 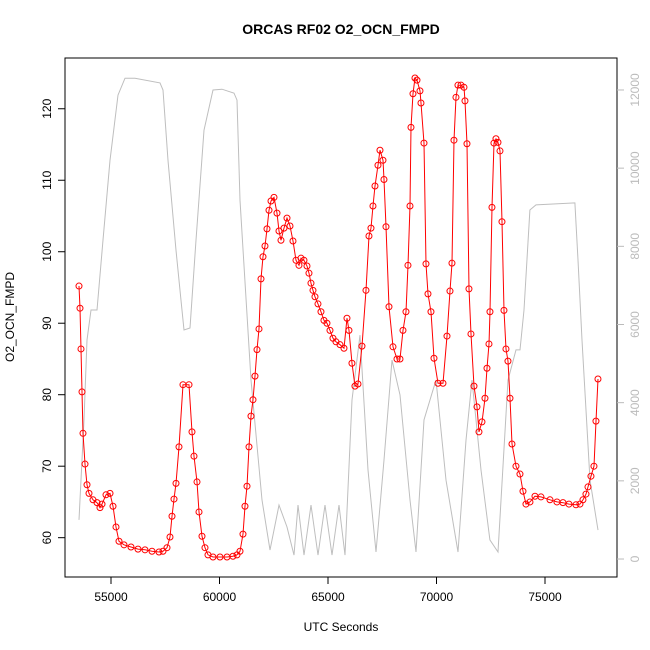 I want to click on y-axis-label: O2_OCN_FMPD, so click(x=10, y=317).